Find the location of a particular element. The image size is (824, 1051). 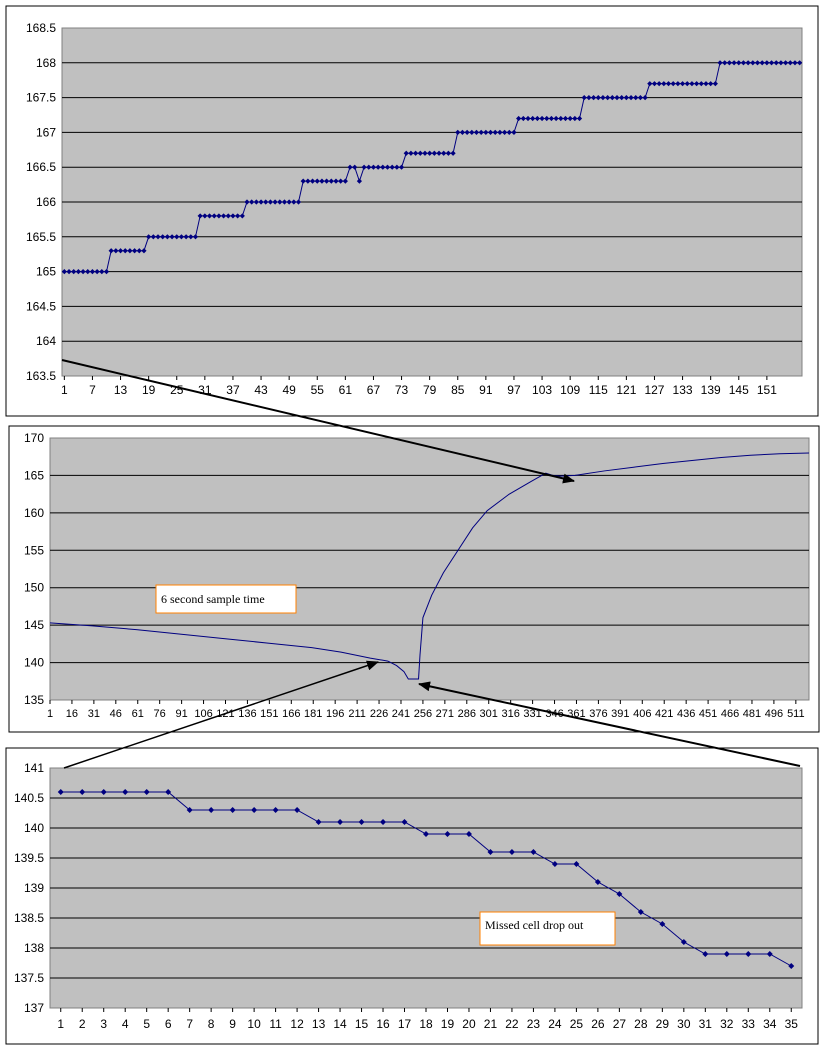

chart2-x-tick-label: 511 is located at coordinates (796, 714).